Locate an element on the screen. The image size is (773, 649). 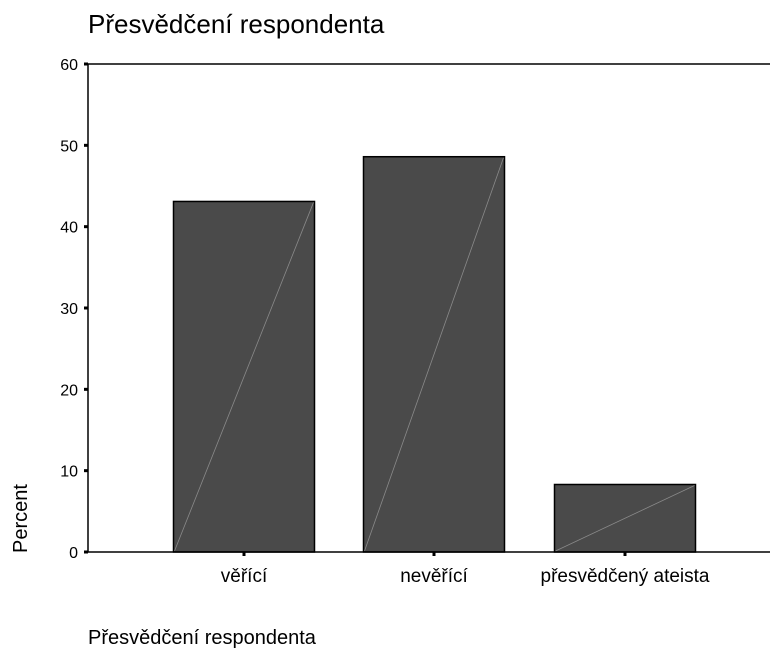
x-ticks-layer: věřící nevěřící přesvědčený ateista is located at coordinates (465, 569).